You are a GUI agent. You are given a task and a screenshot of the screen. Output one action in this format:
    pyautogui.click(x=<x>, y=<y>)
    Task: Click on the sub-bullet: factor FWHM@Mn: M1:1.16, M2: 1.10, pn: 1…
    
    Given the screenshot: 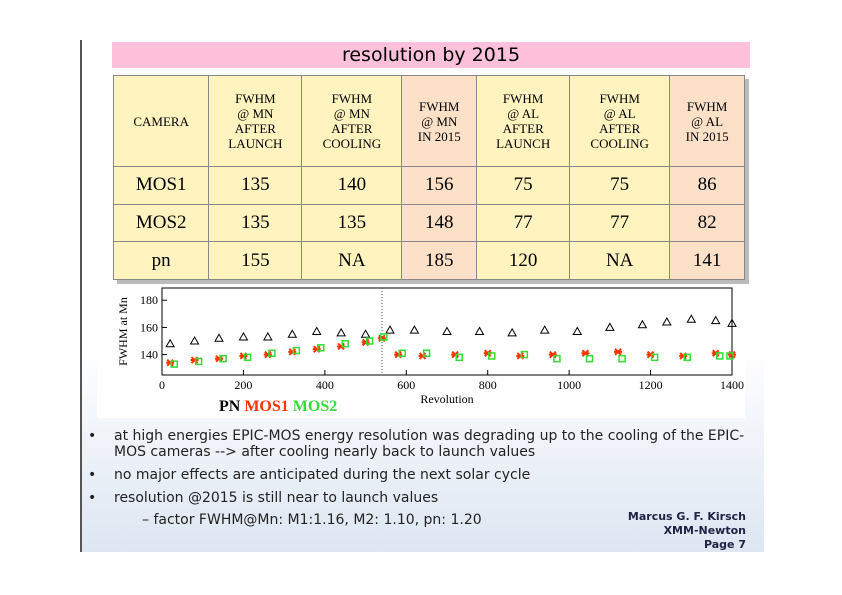 What is the action you would take?
    pyautogui.click(x=449, y=520)
    